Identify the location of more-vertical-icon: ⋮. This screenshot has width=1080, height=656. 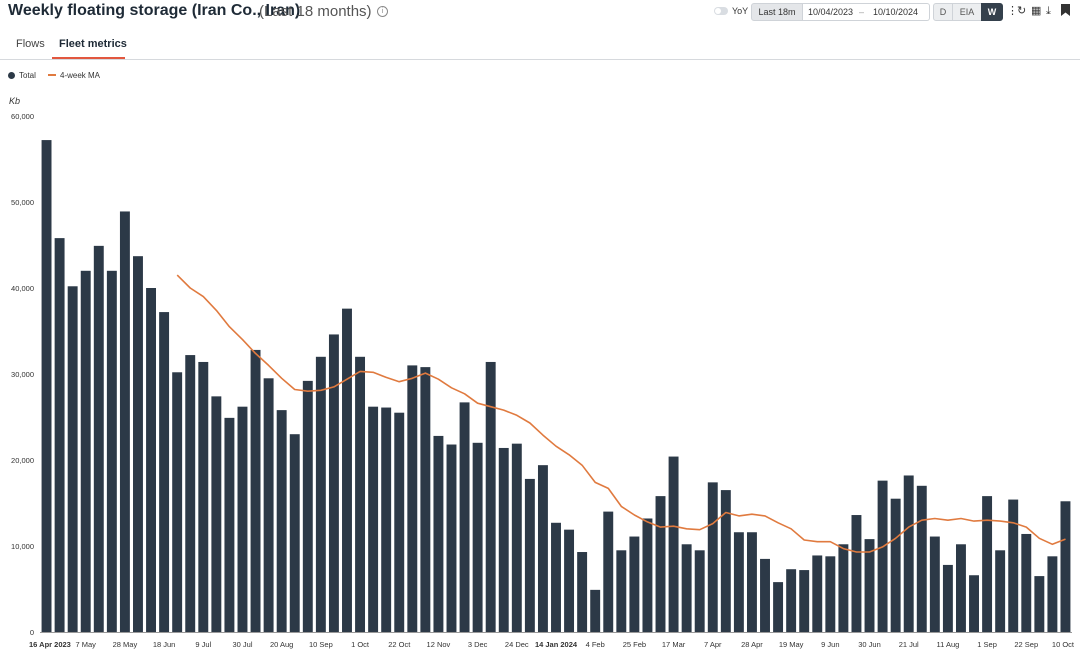
(1012, 11).